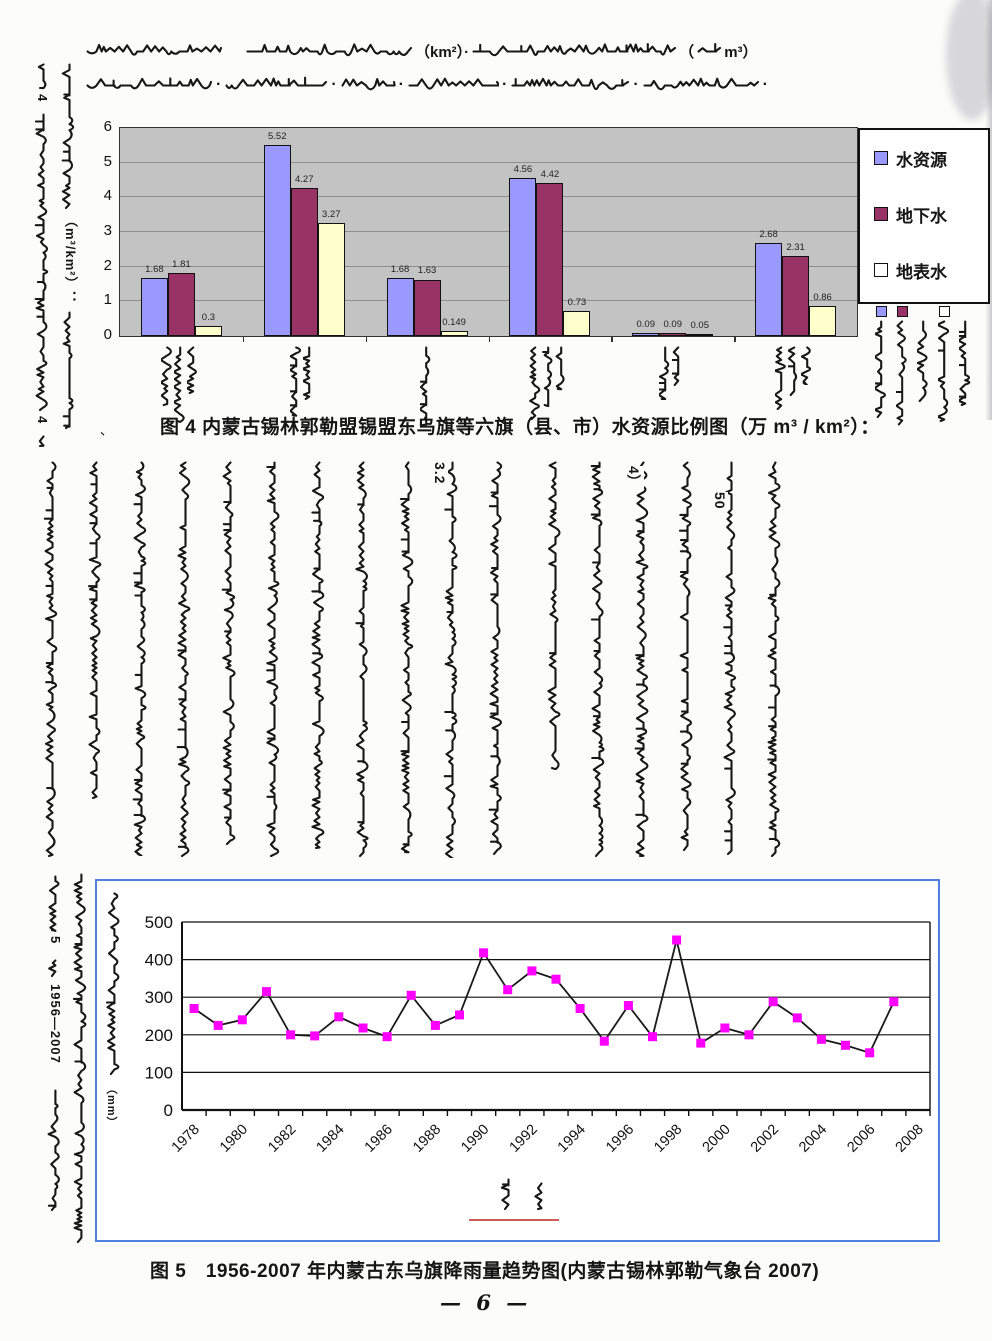  I want to click on legend-label: 水资源, so click(921, 160).